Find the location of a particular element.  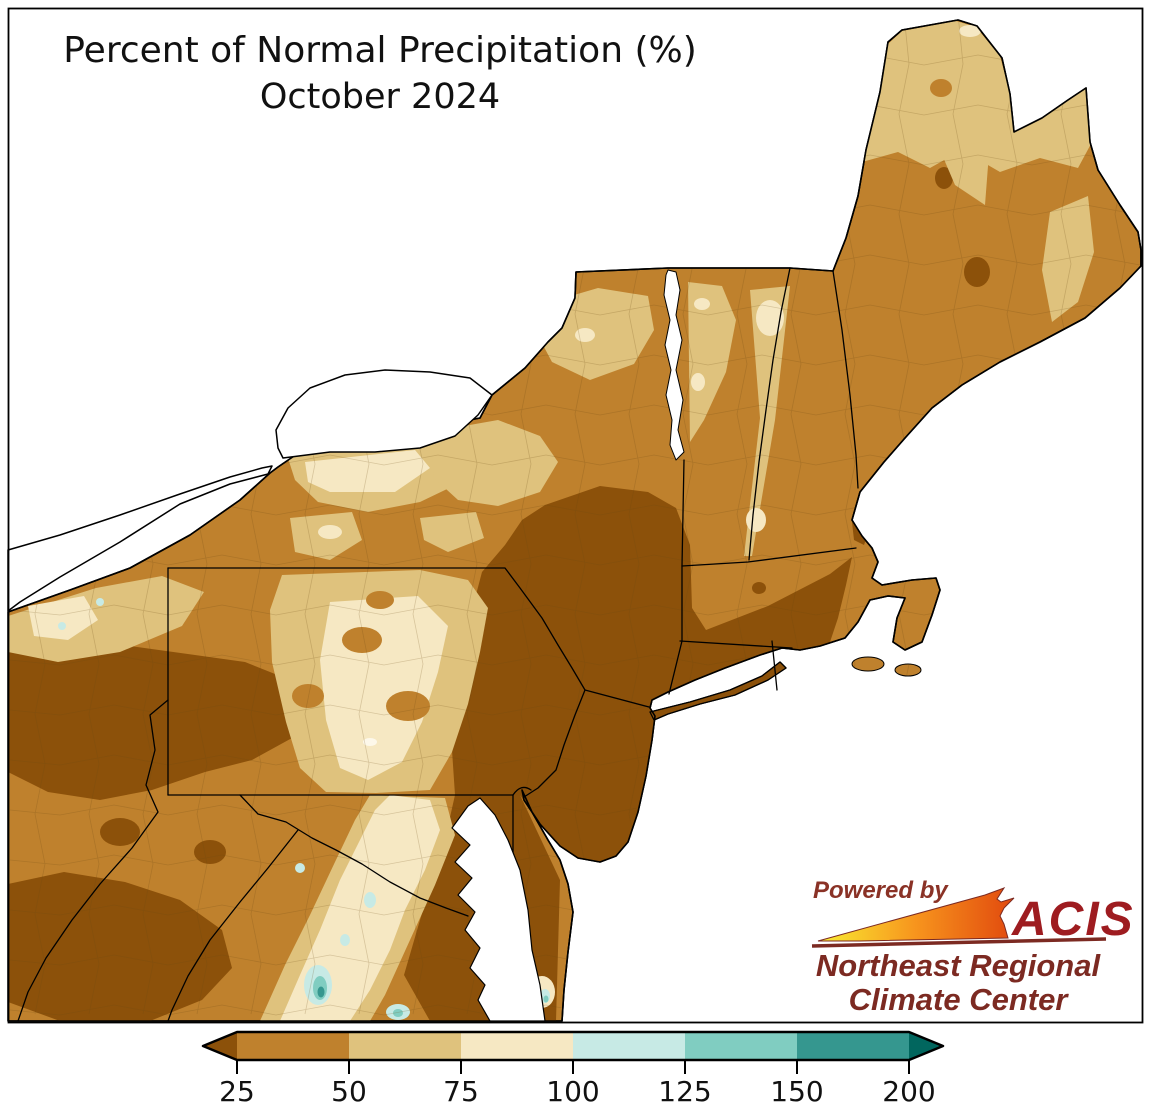

border-ny-vt is located at coordinates (683, 513).